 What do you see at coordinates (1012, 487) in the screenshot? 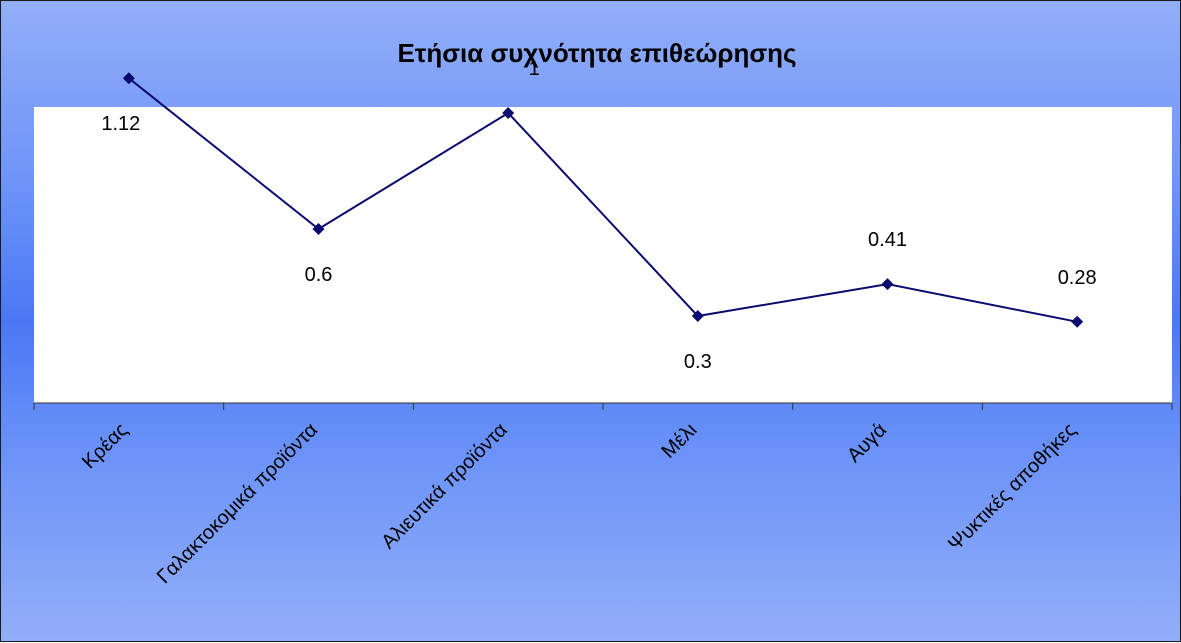
I see `x-tick-label: Ψυκτικές αποθήκες` at bounding box center [1012, 487].